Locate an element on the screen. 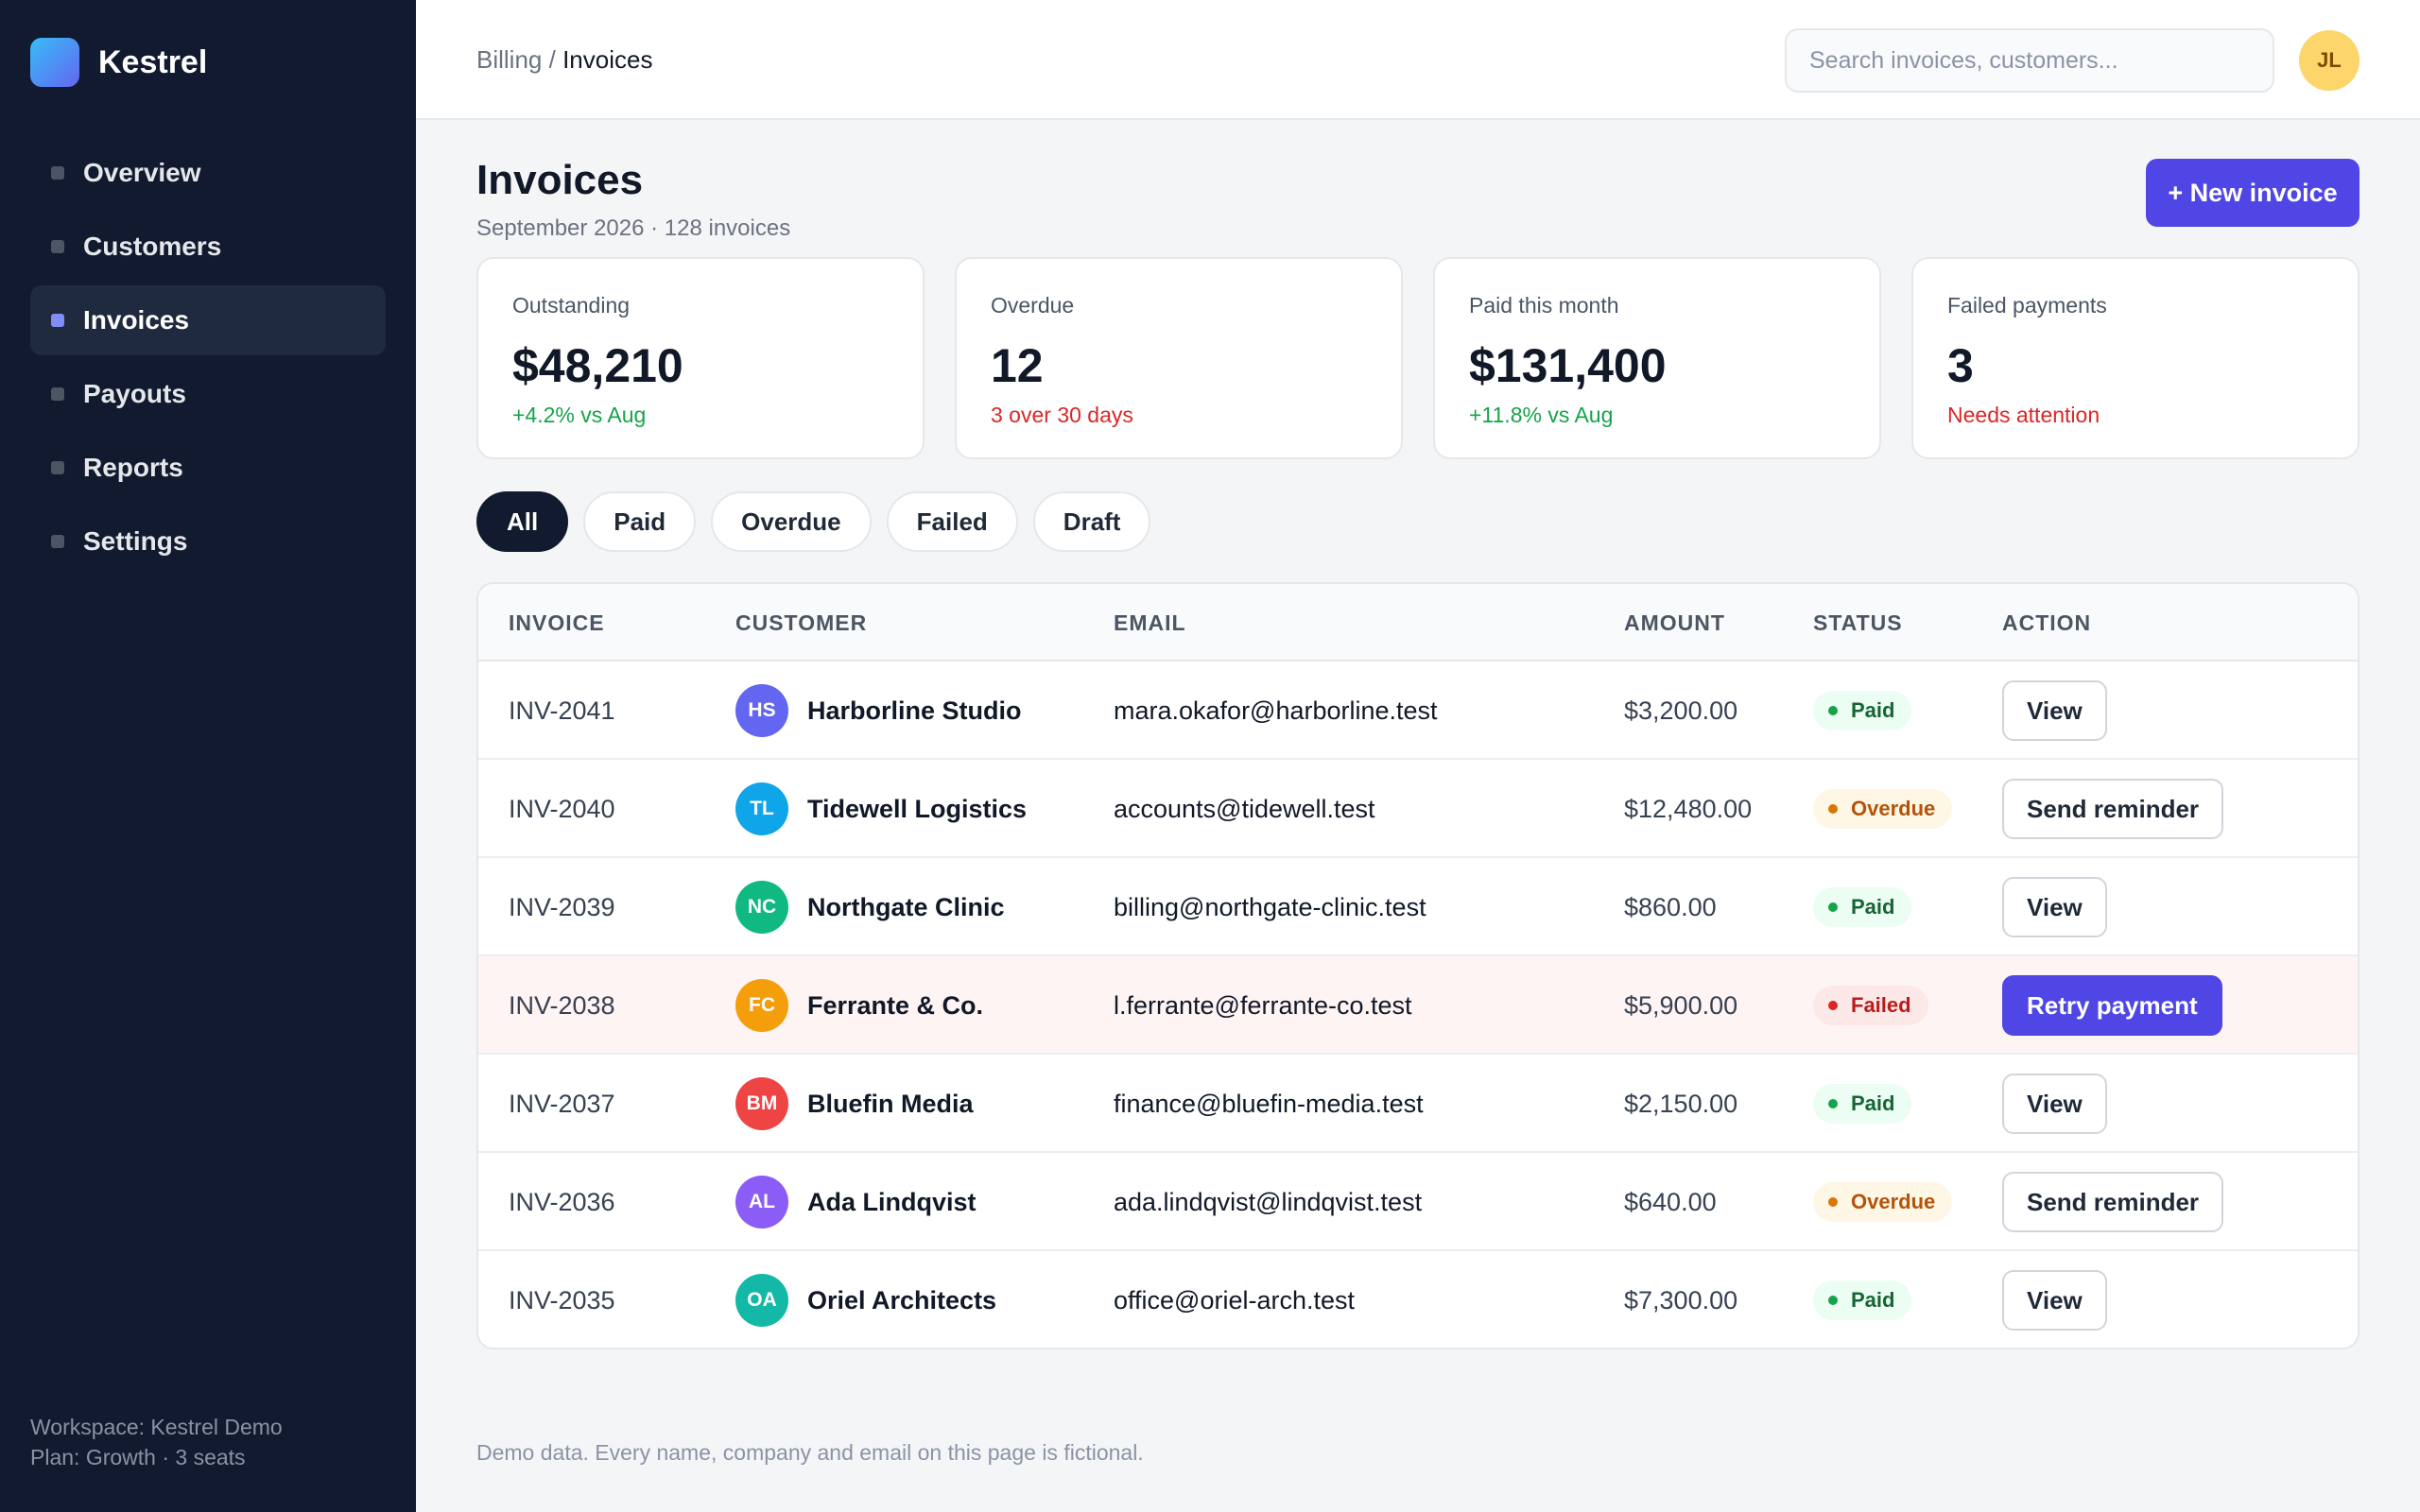  workspace-plan: Plan: Growth · 3 seats is located at coordinates (138, 1457).